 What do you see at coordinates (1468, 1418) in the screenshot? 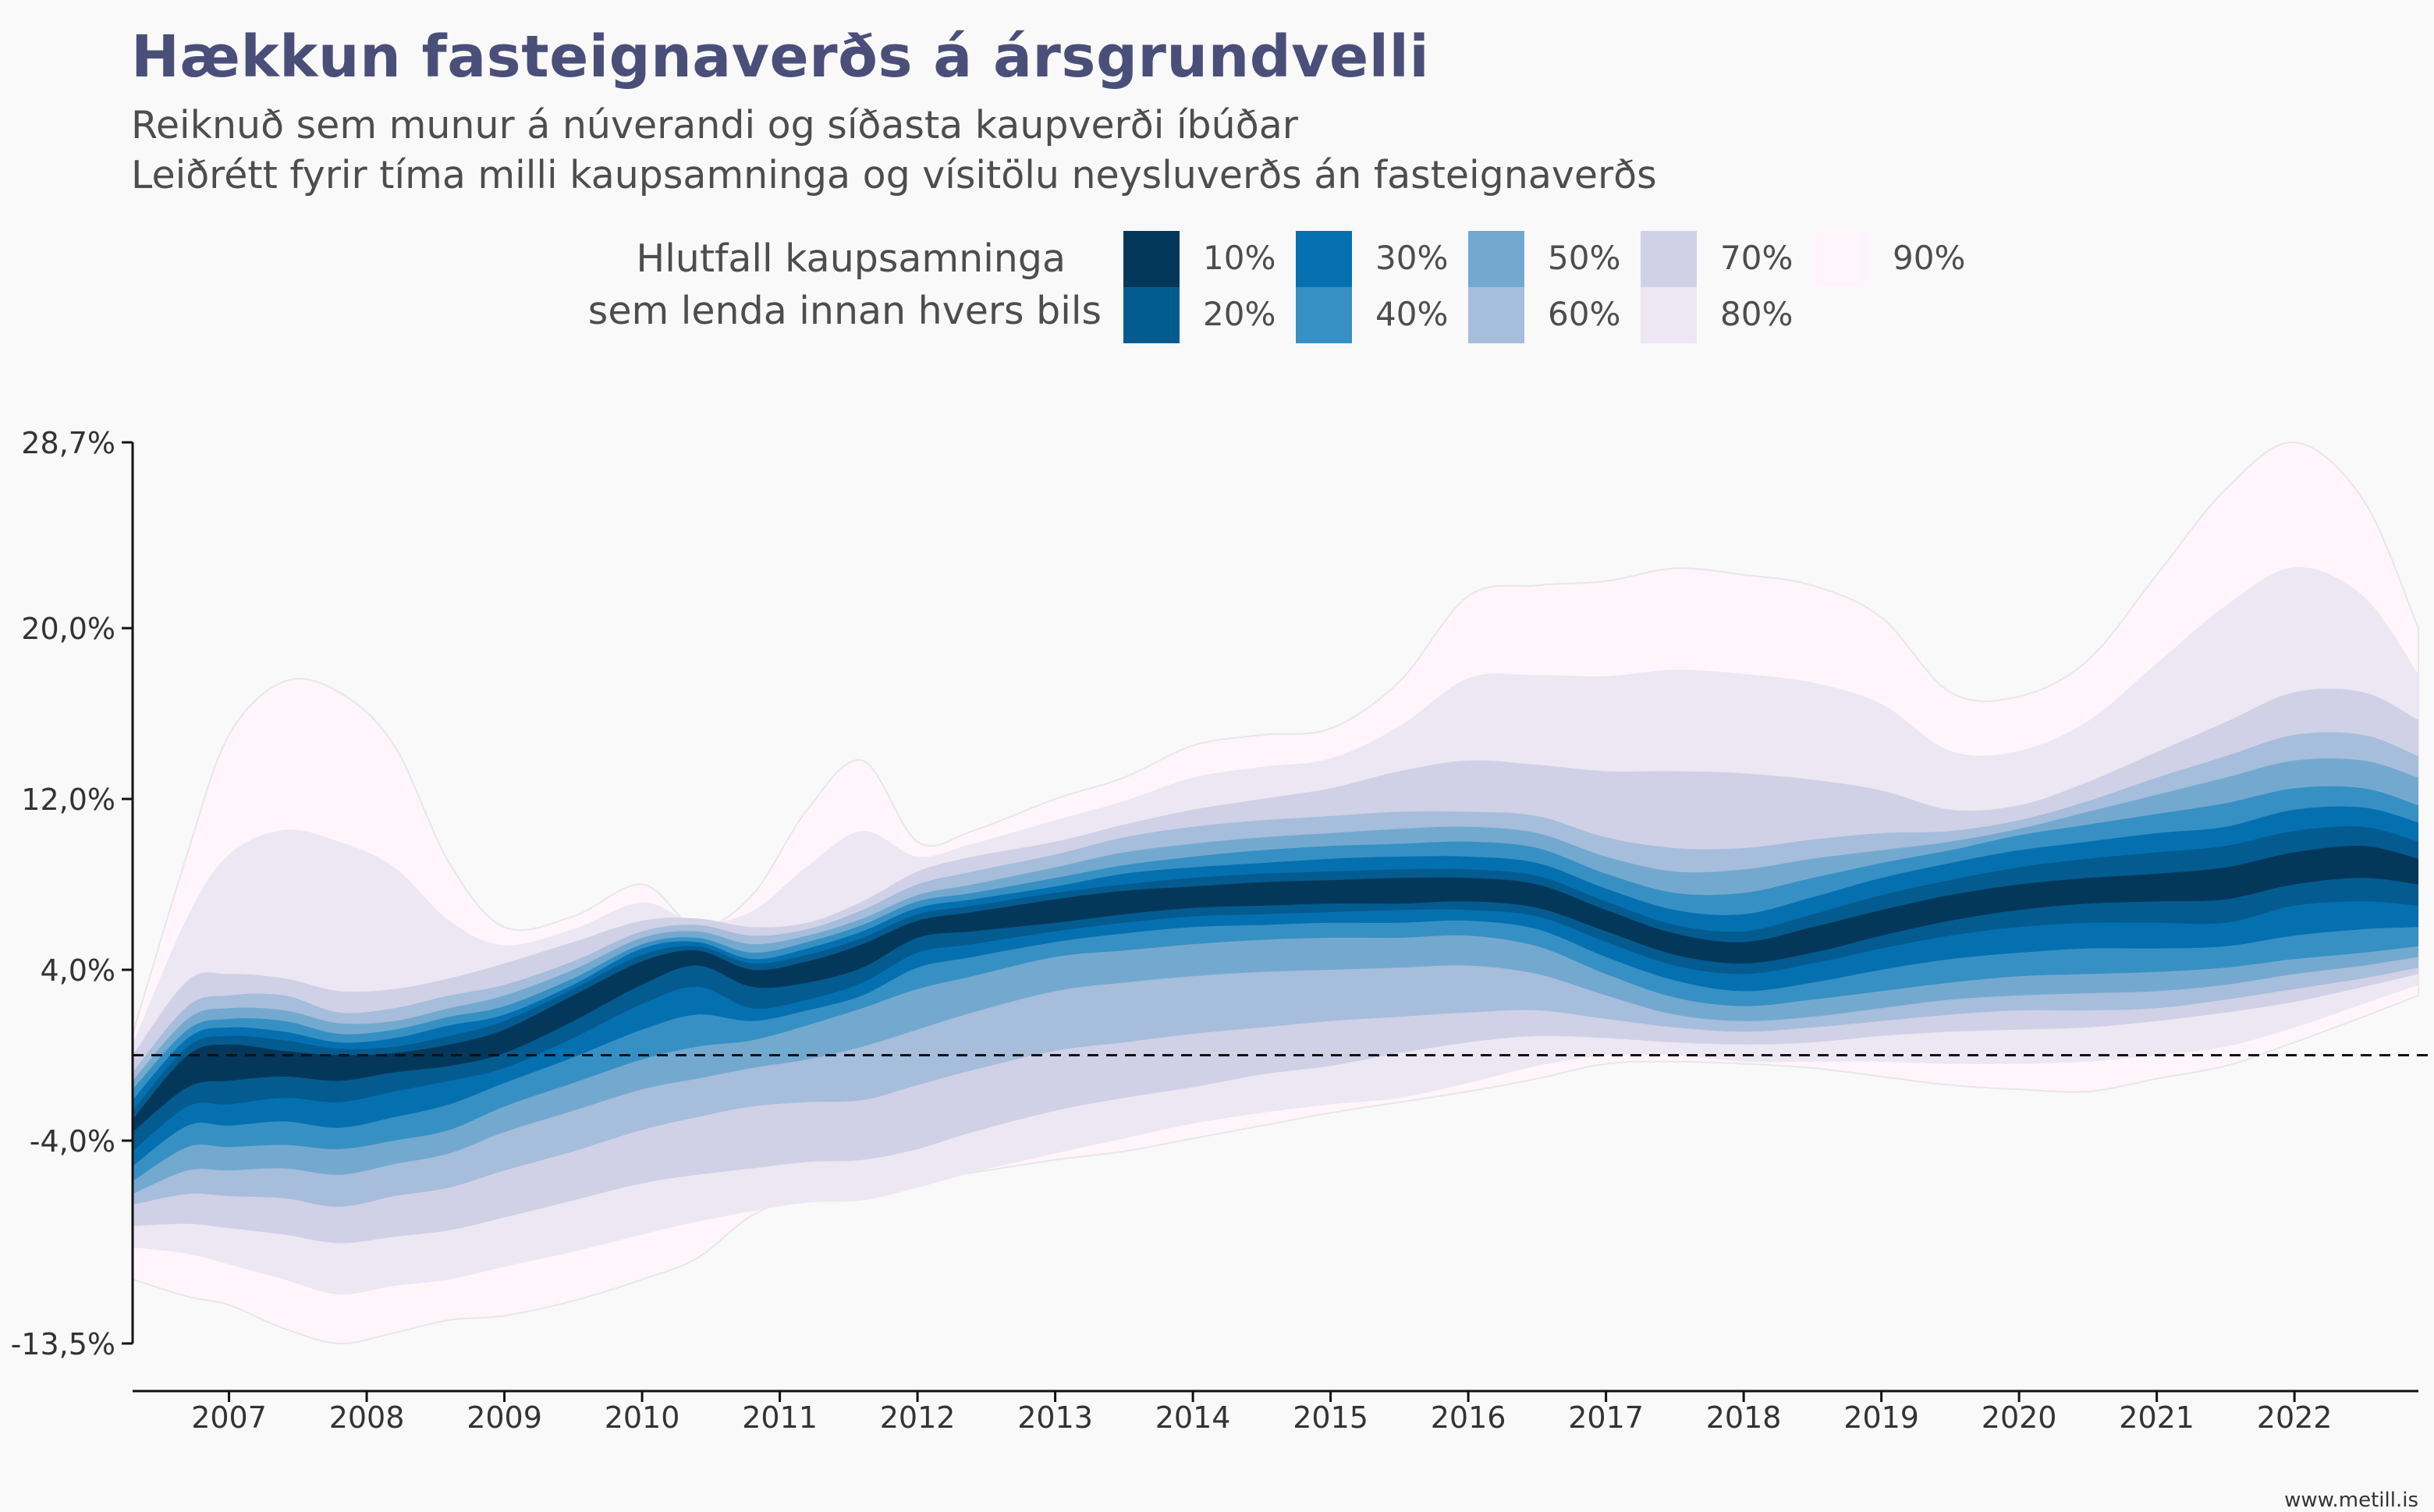
I see `x-tick-label: 2016` at bounding box center [1468, 1418].